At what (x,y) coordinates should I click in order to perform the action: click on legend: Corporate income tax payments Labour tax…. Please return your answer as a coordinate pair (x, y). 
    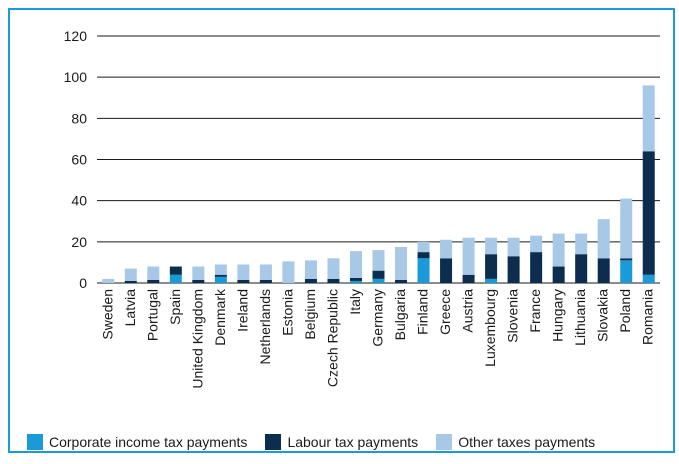
    Looking at the image, I should click on (320, 442).